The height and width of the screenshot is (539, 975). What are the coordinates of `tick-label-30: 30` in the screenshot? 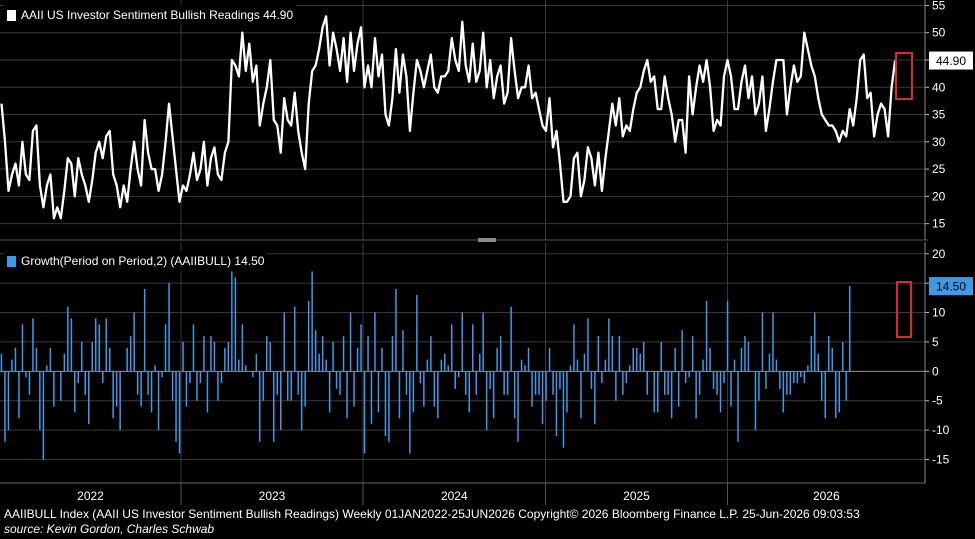 It's located at (939, 142).